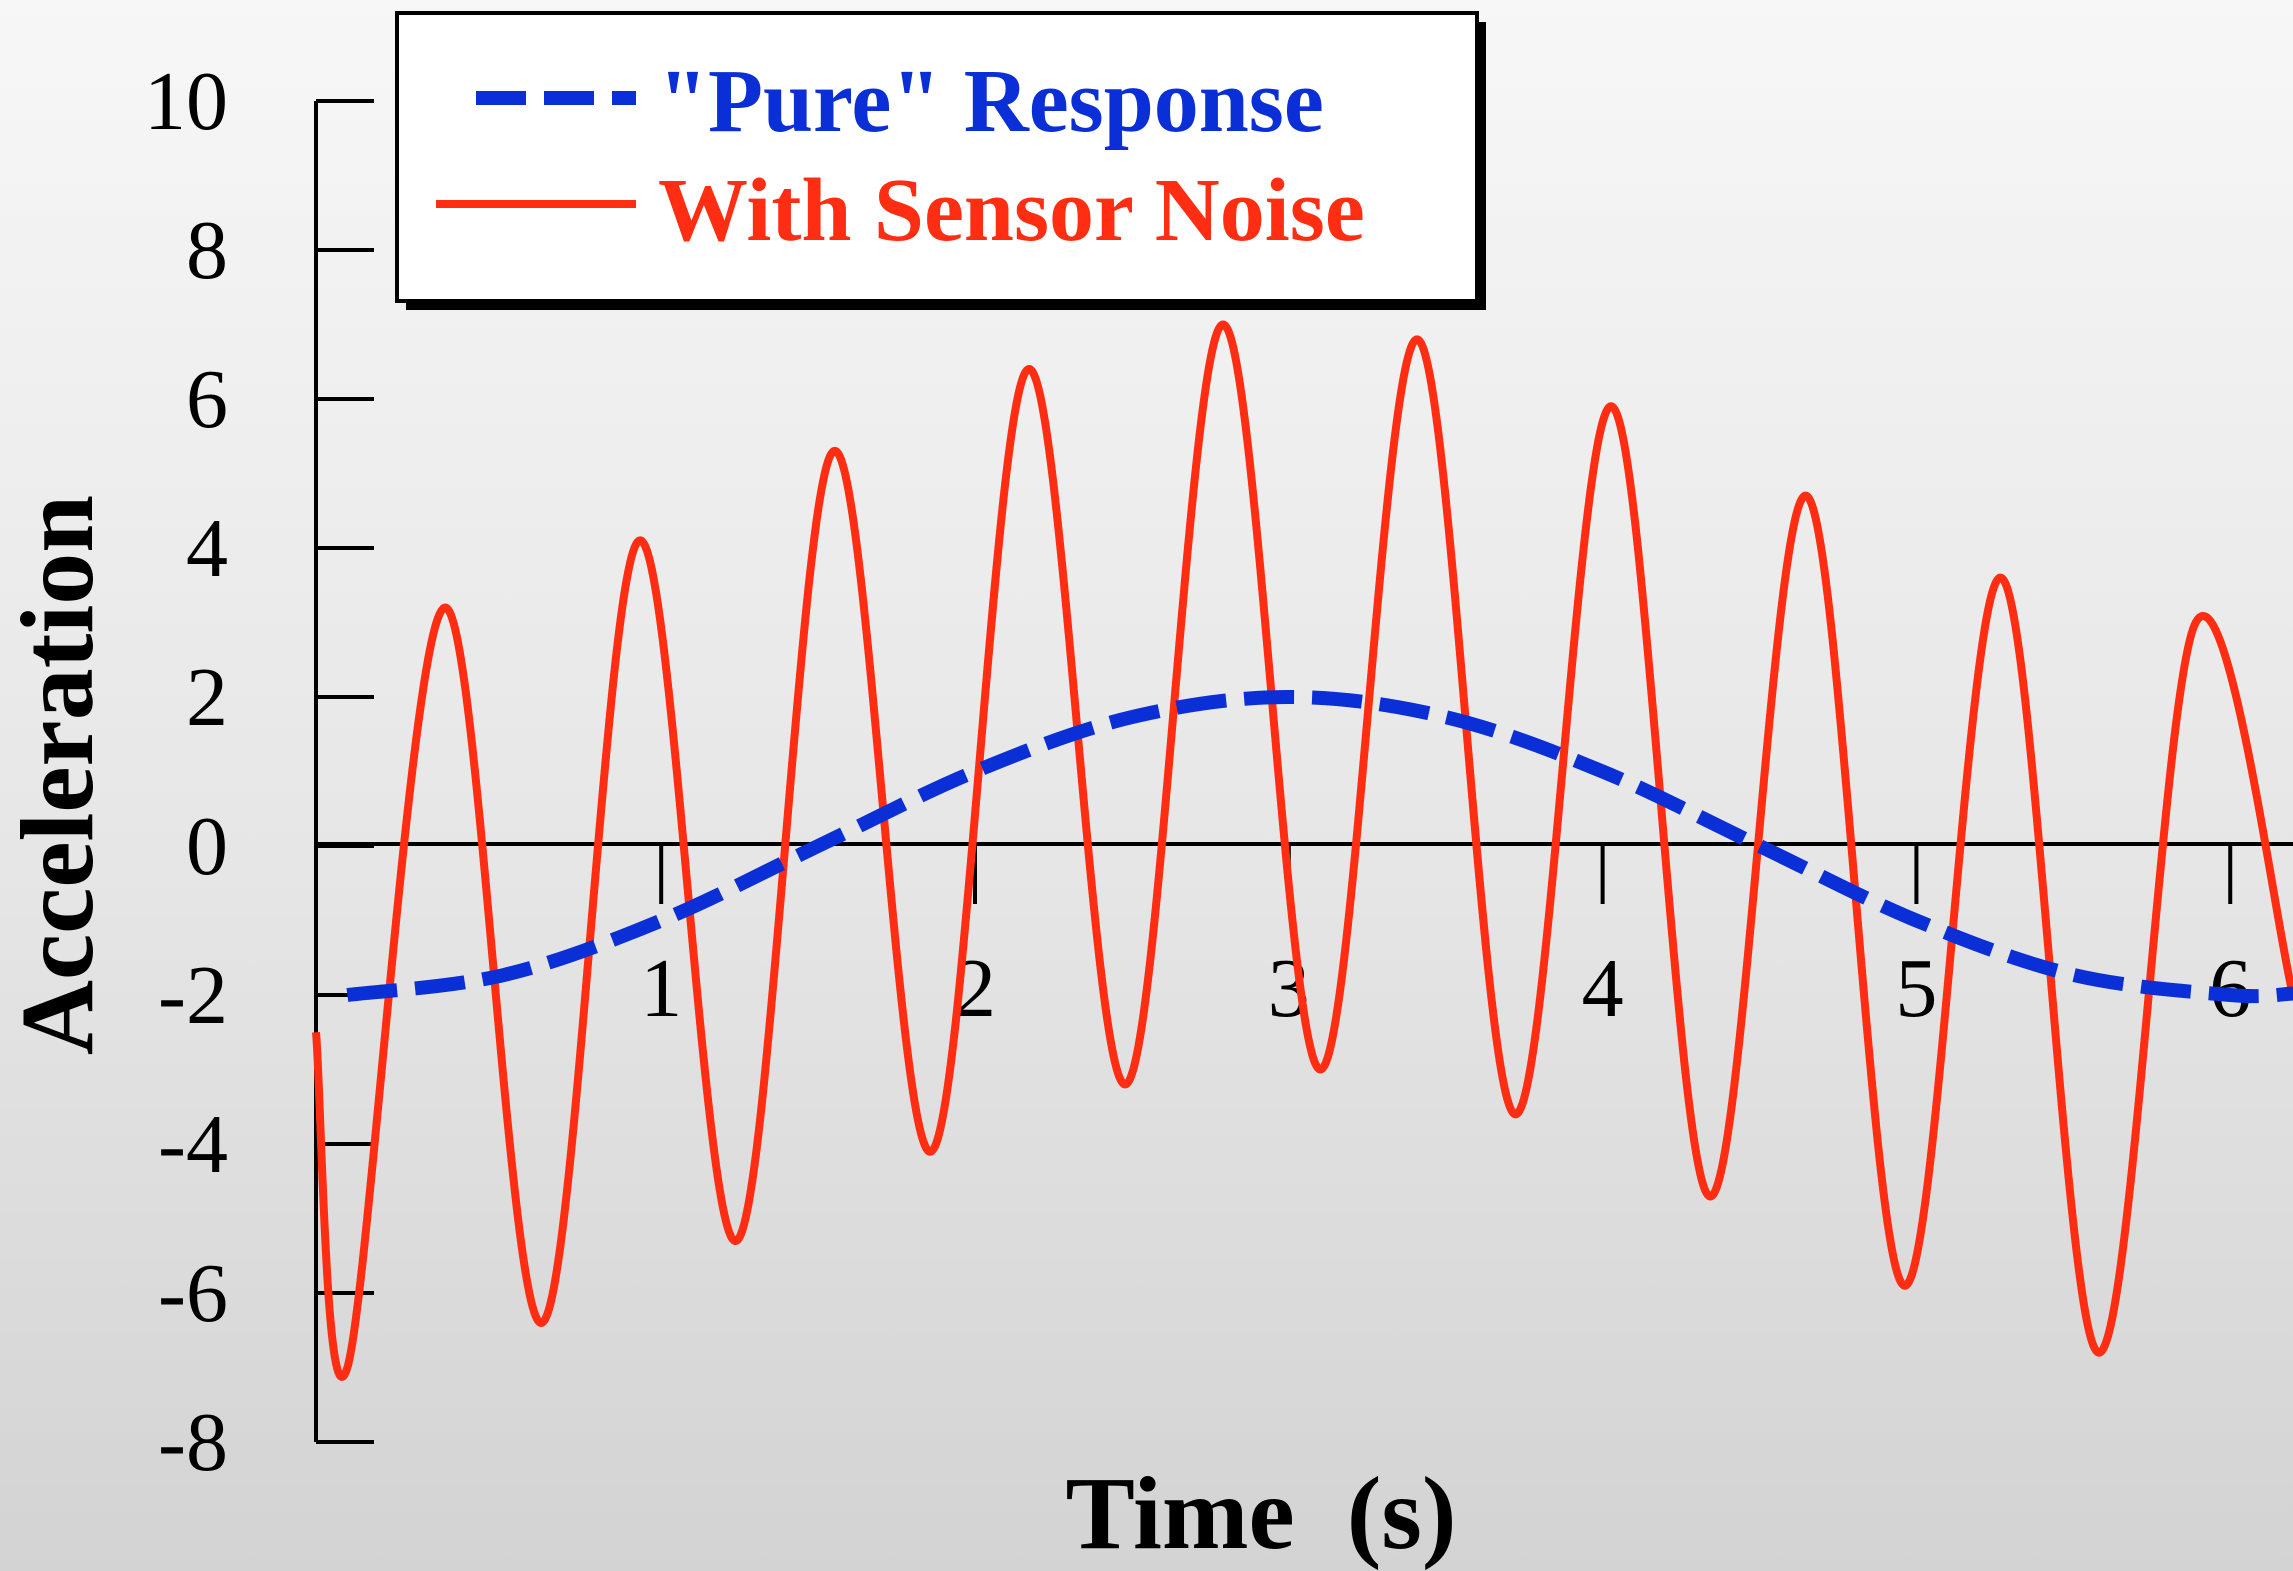 The height and width of the screenshot is (1571, 2293). What do you see at coordinates (57, 775) in the screenshot?
I see `y-axis-title: Acceleration` at bounding box center [57, 775].